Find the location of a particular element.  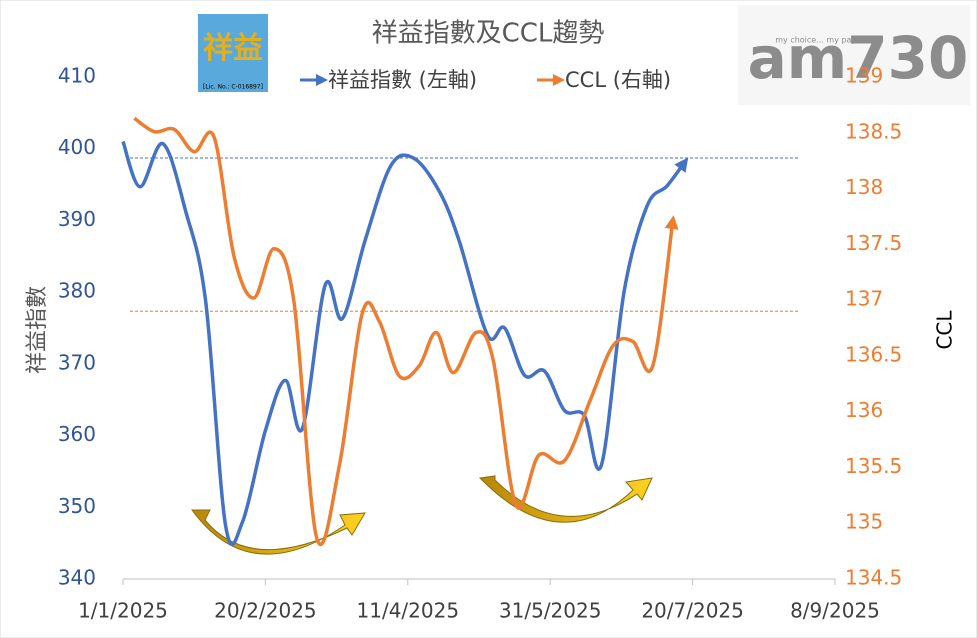

y-tick-label: 360 is located at coordinates (77, 434).